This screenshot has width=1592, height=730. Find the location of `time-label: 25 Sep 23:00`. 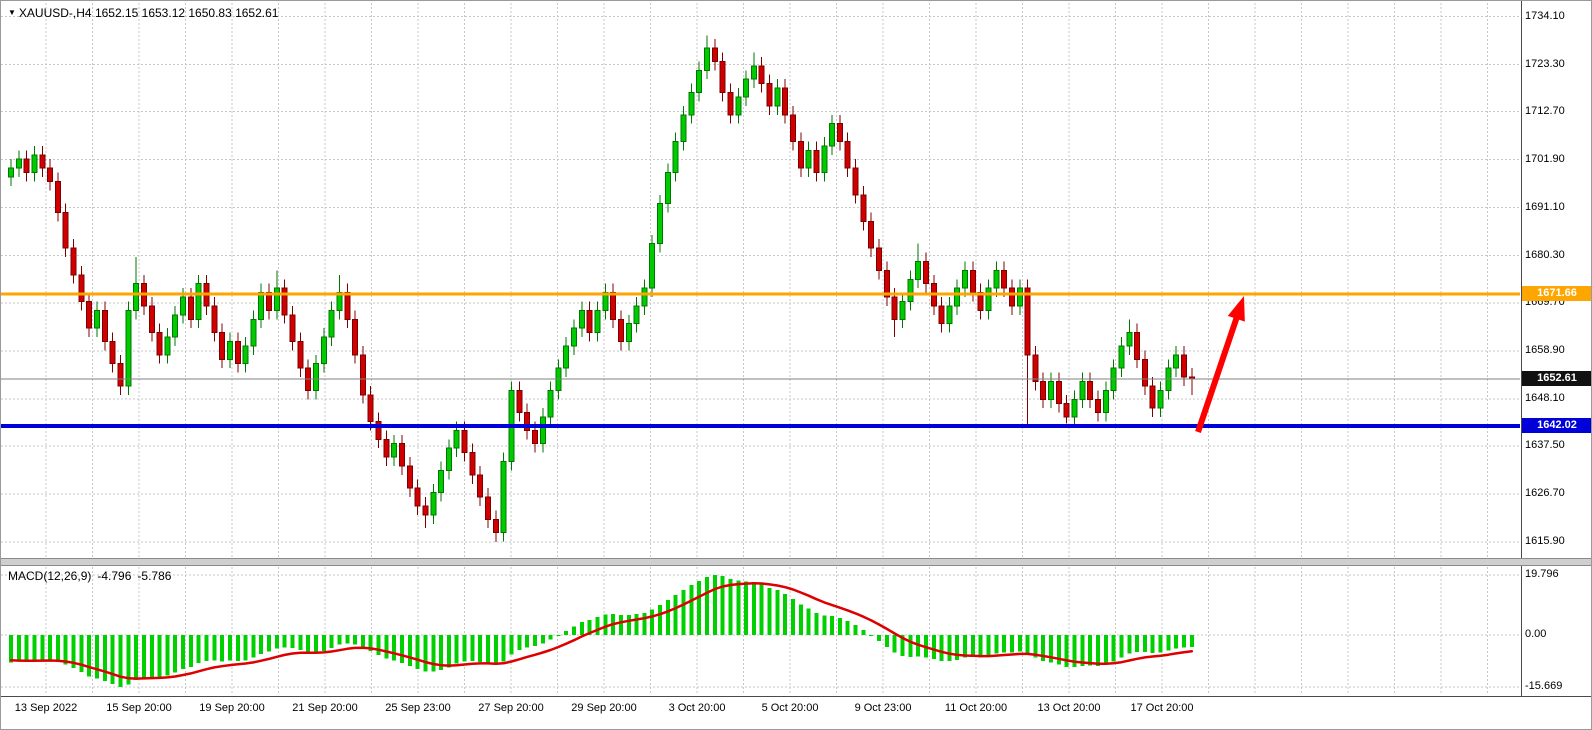

time-label: 25 Sep 23:00 is located at coordinates (418, 708).